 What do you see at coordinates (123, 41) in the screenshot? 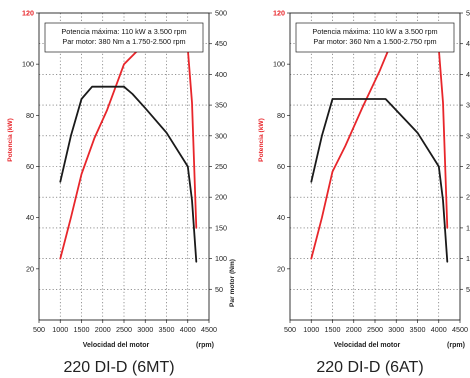
I see `legend-line-2: Par motor: 380 Nm a 1.750-2.500 rpm` at bounding box center [123, 41].